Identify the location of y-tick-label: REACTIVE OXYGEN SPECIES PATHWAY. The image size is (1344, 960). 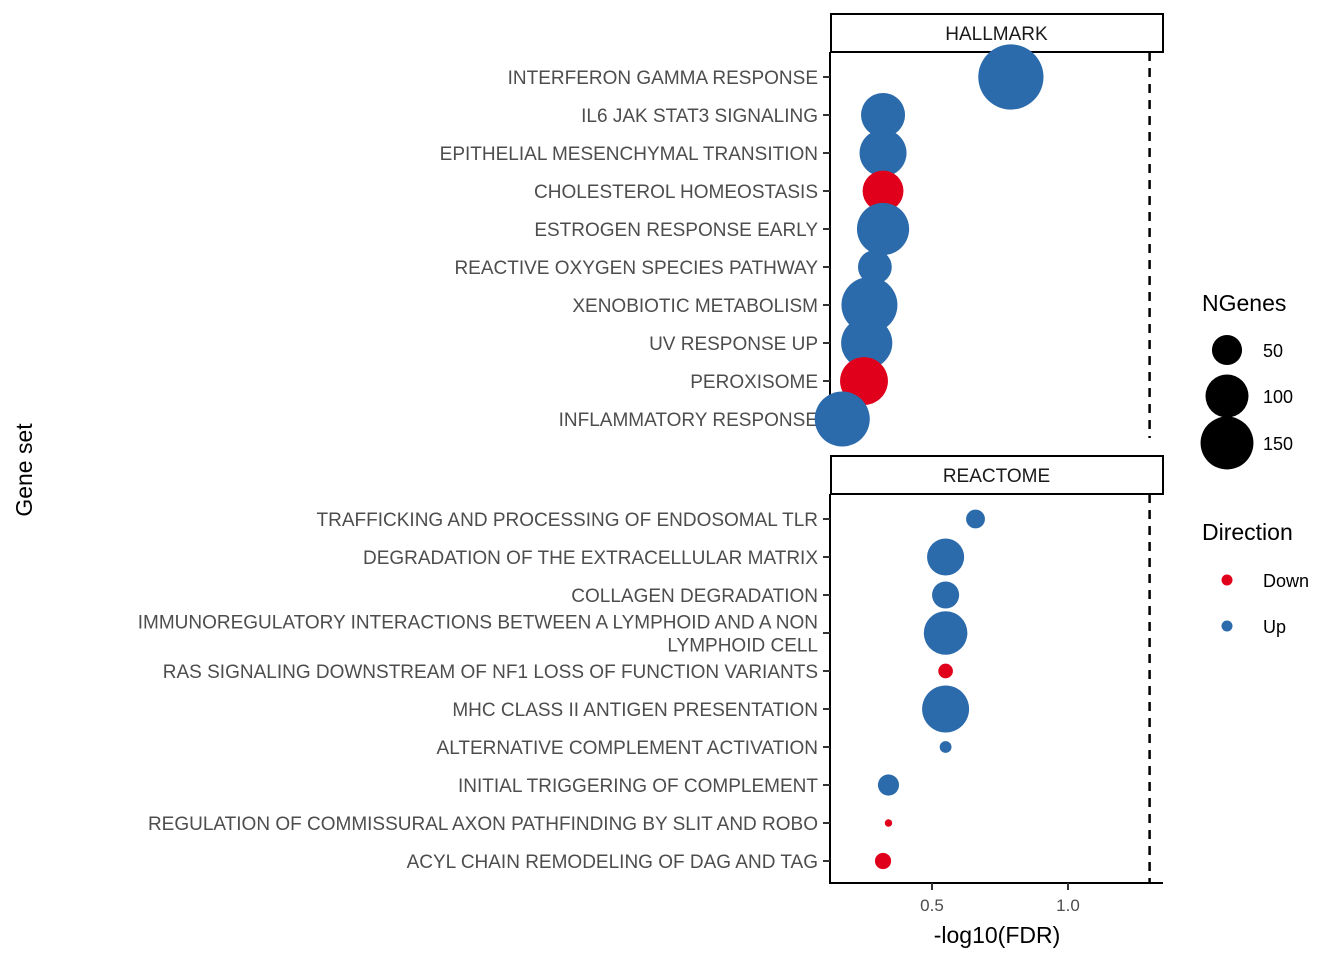
(636, 268).